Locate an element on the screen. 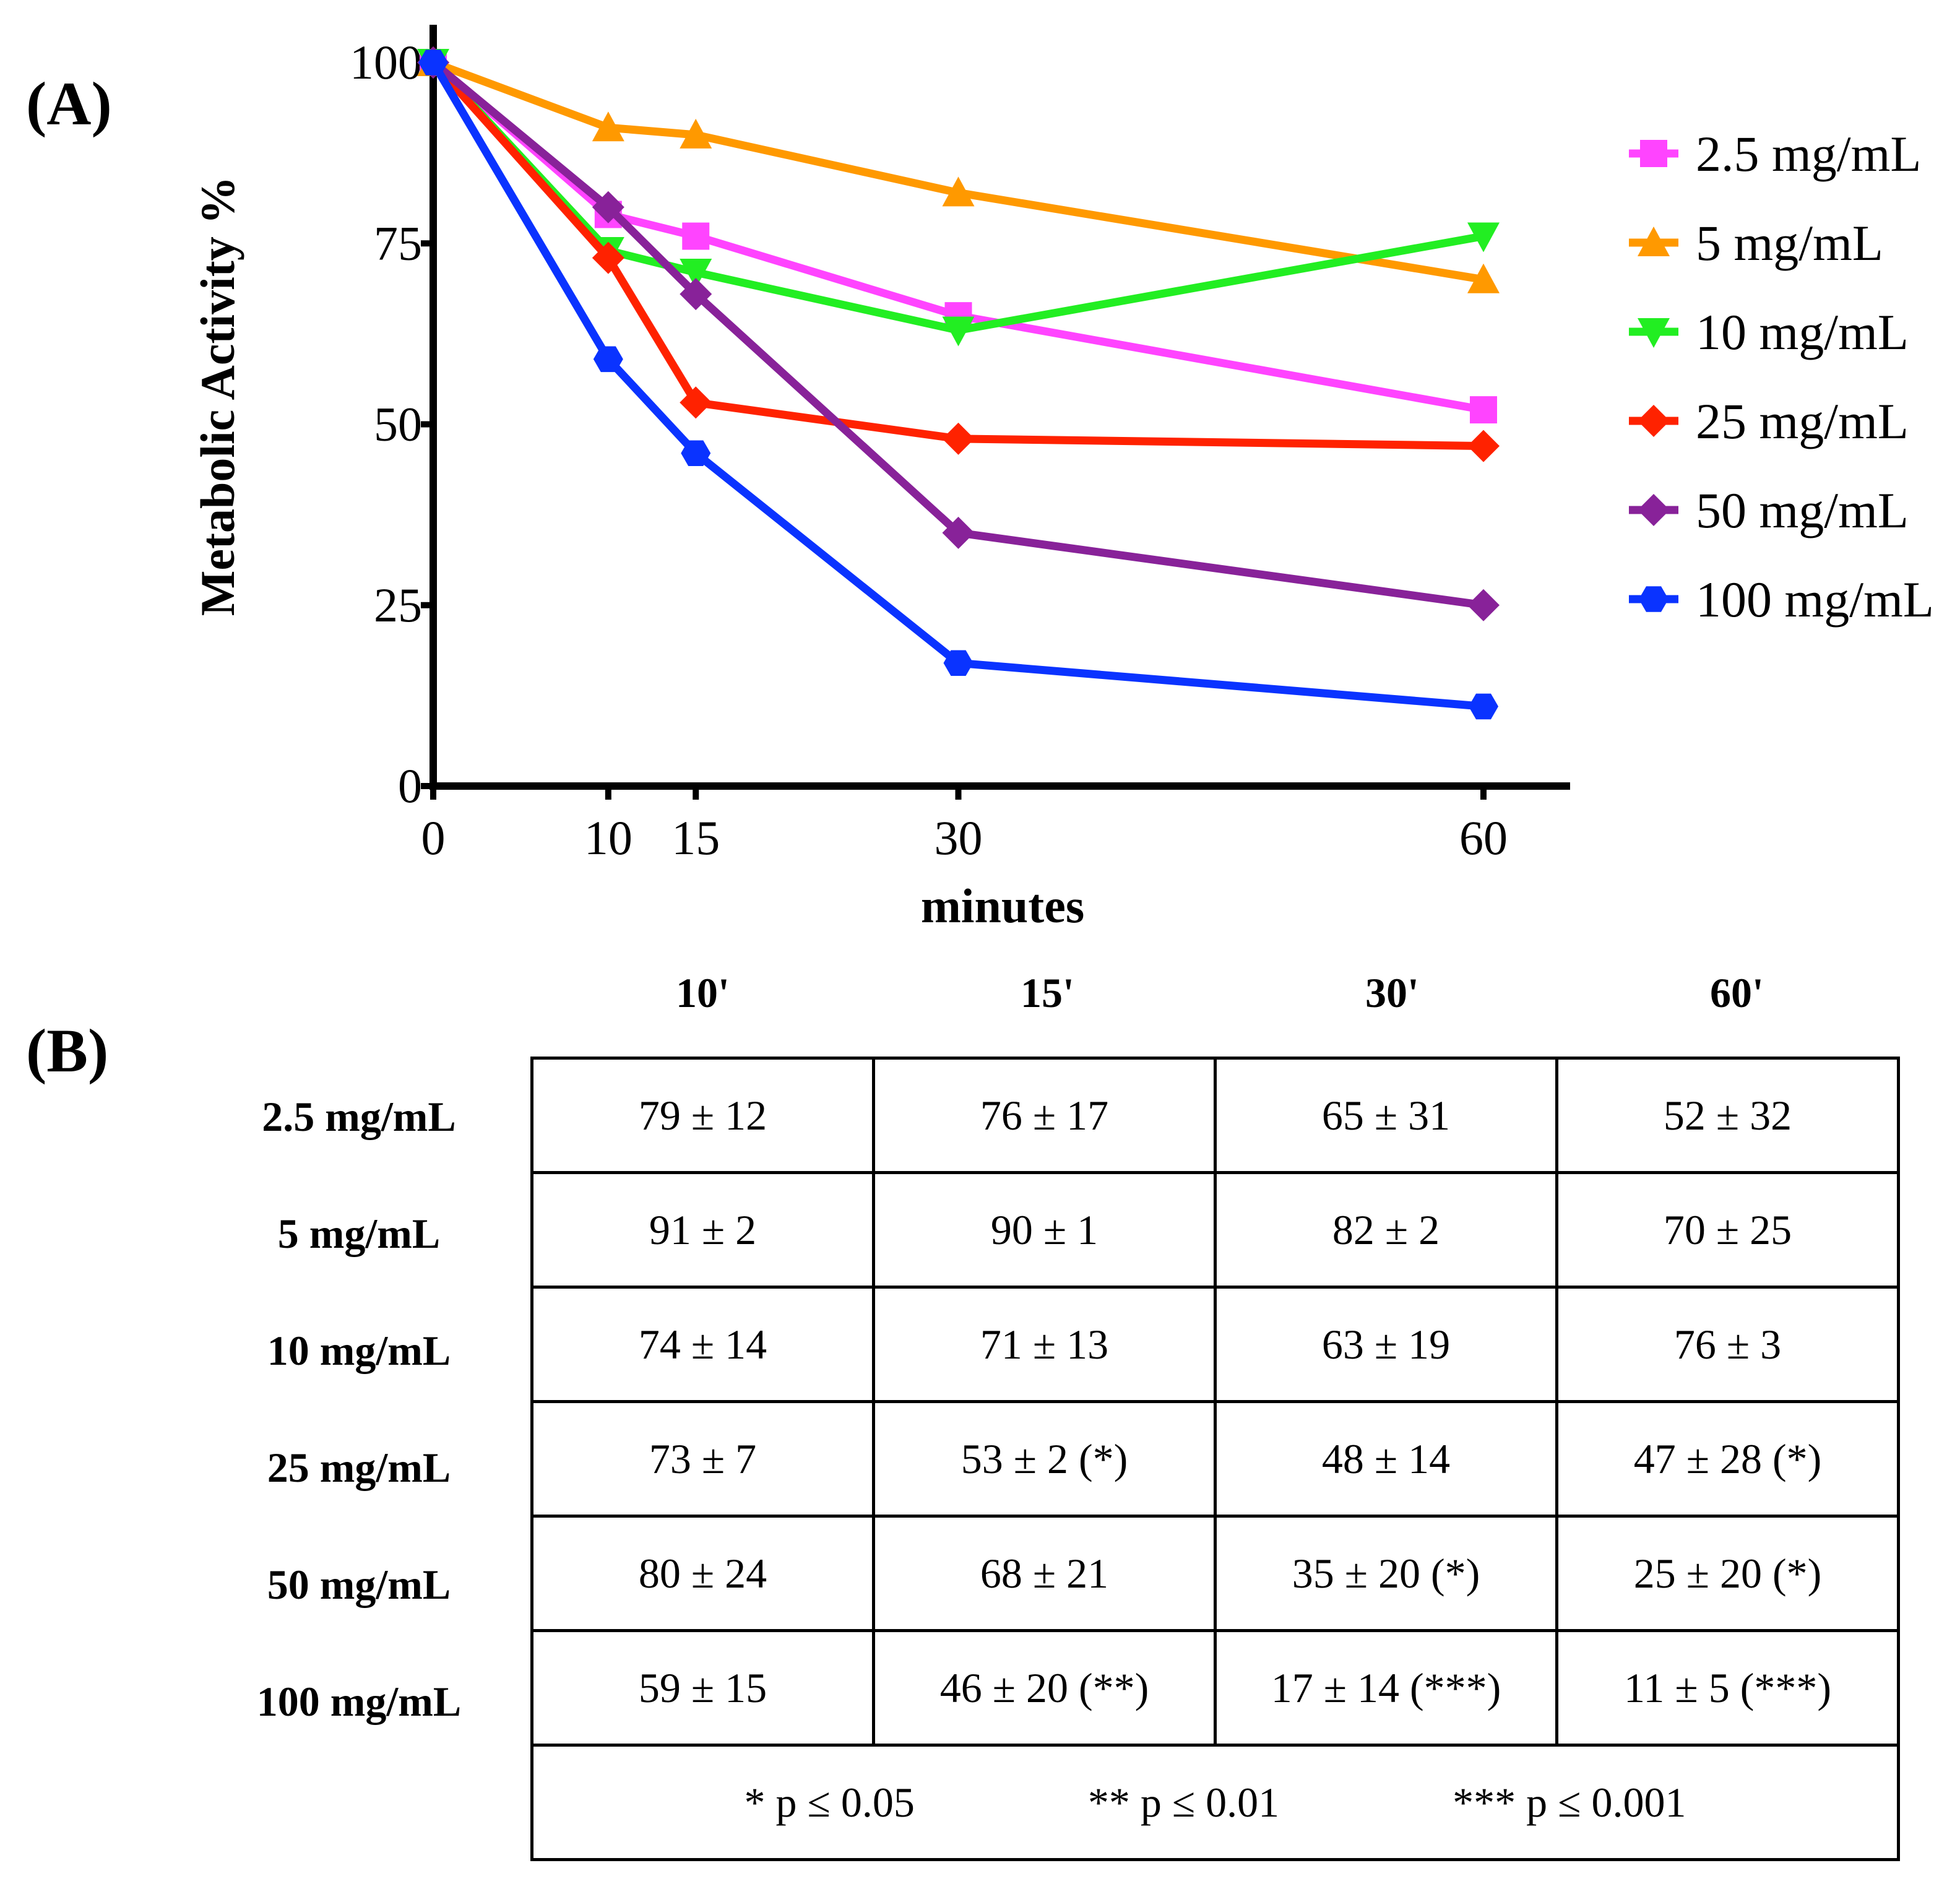 This screenshot has height=1889, width=1960. table-row: 80 ± 24 68 ± 21 35 ± 20 (*) 25 ± 20 (*) is located at coordinates (1215, 1573).